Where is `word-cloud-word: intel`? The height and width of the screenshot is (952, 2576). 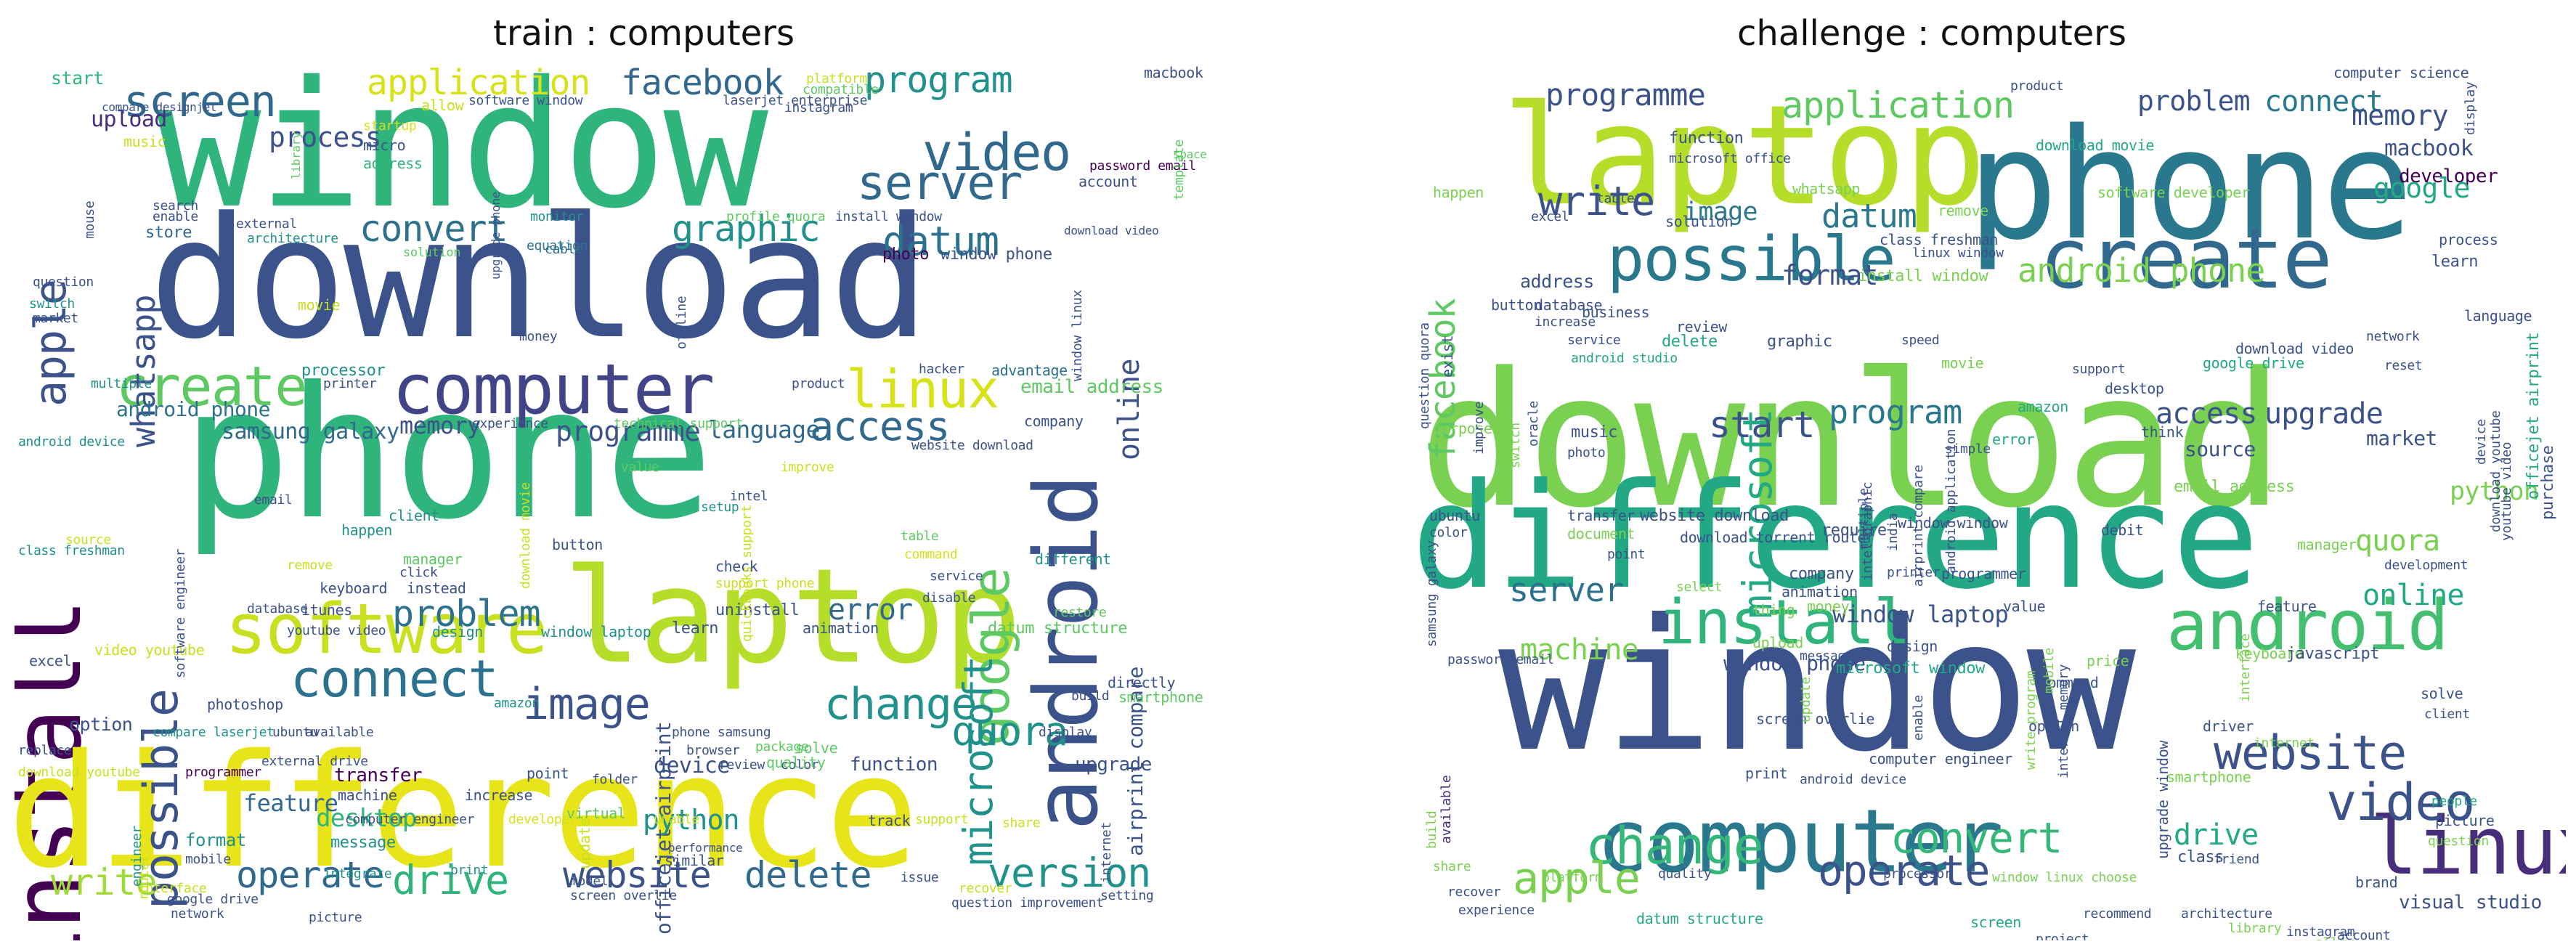
word-cloud-word: intel is located at coordinates (749, 496).